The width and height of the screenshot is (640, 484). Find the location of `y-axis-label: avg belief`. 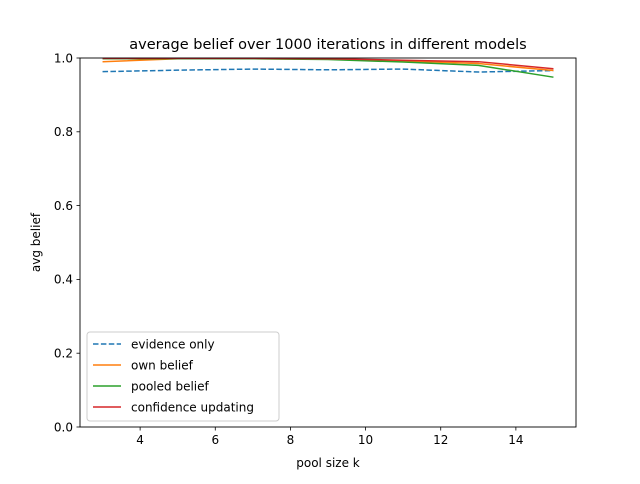

y-axis-label: avg belief is located at coordinates (36, 242).